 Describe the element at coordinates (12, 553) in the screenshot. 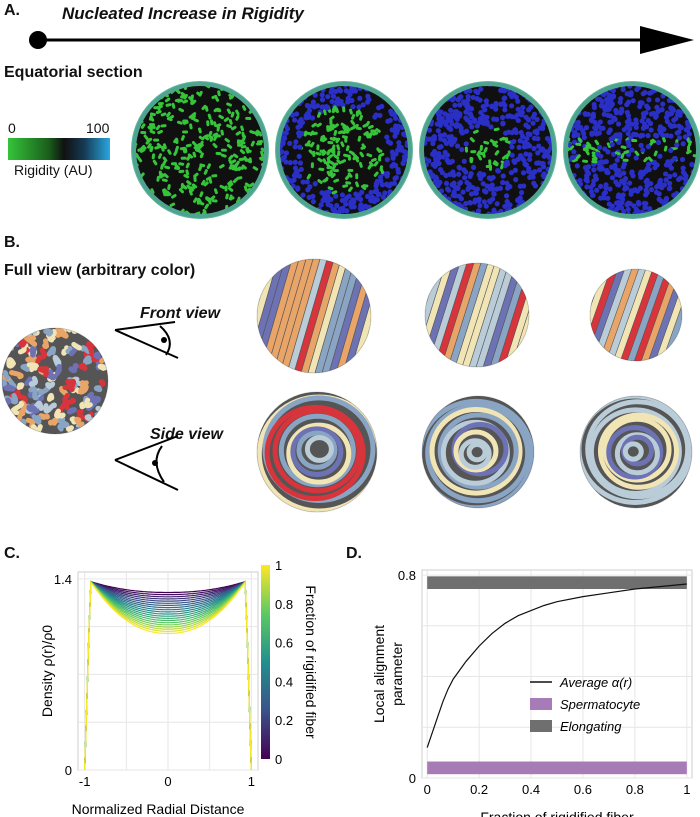

I see `panel-c-letter: C.` at that location.